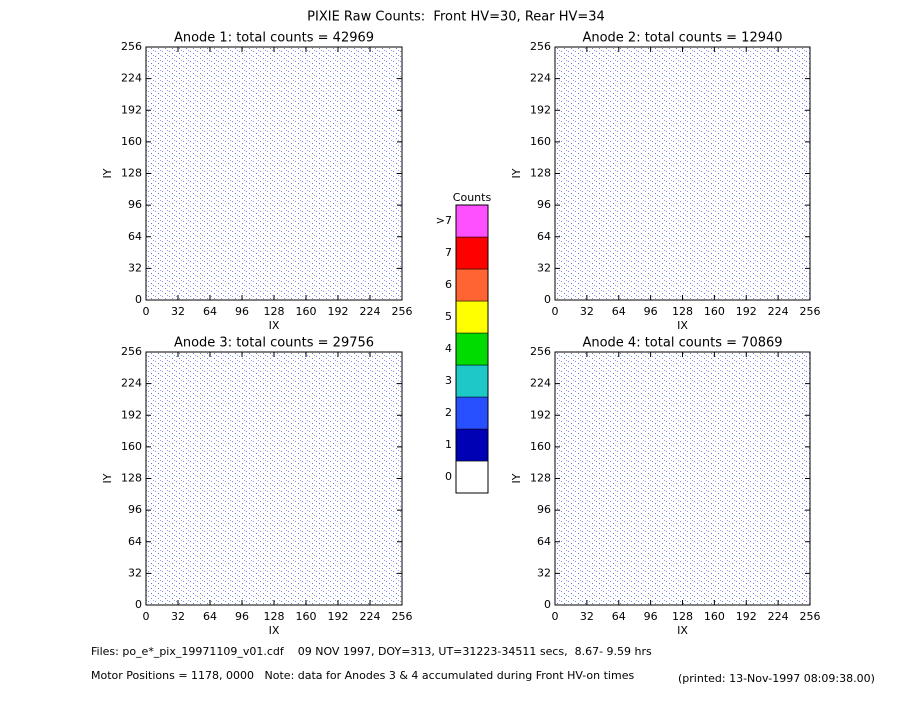  I want to click on colorbar-label: >7, so click(444, 220).